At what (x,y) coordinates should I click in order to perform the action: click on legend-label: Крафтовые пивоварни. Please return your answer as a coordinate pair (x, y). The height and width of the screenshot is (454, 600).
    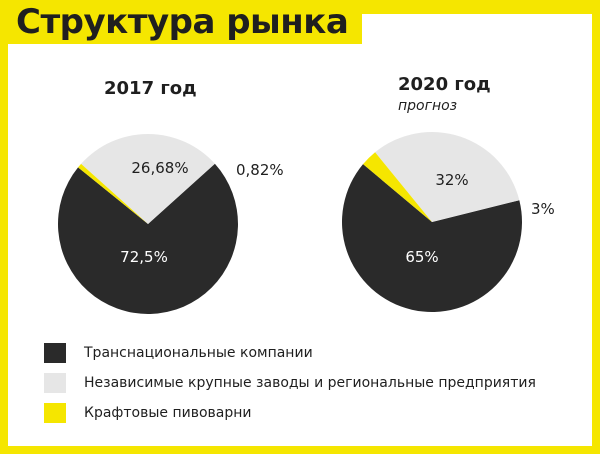
    Looking at the image, I should click on (168, 413).